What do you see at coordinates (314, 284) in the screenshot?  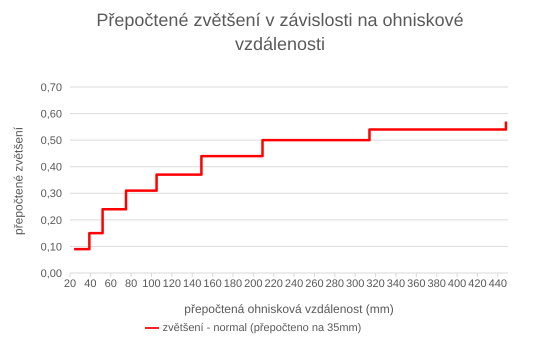 I see `x-tick-label: 260` at bounding box center [314, 284].